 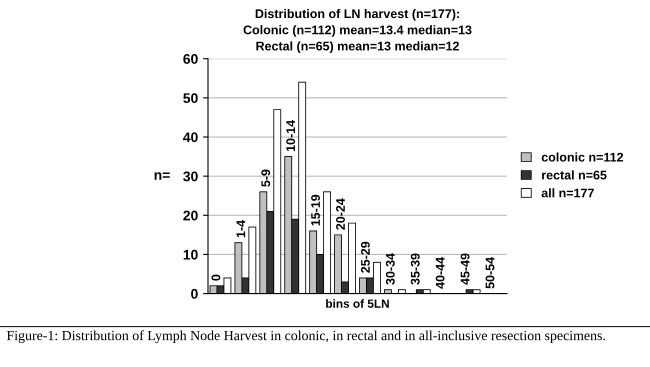 What do you see at coordinates (358, 30) in the screenshot?
I see `chart-title: Distribution of LN harvest (n=177): Colonic (n=112) mean=13.4 median=13 Rectal (n=65) mean=13 median=12` at bounding box center [358, 30].